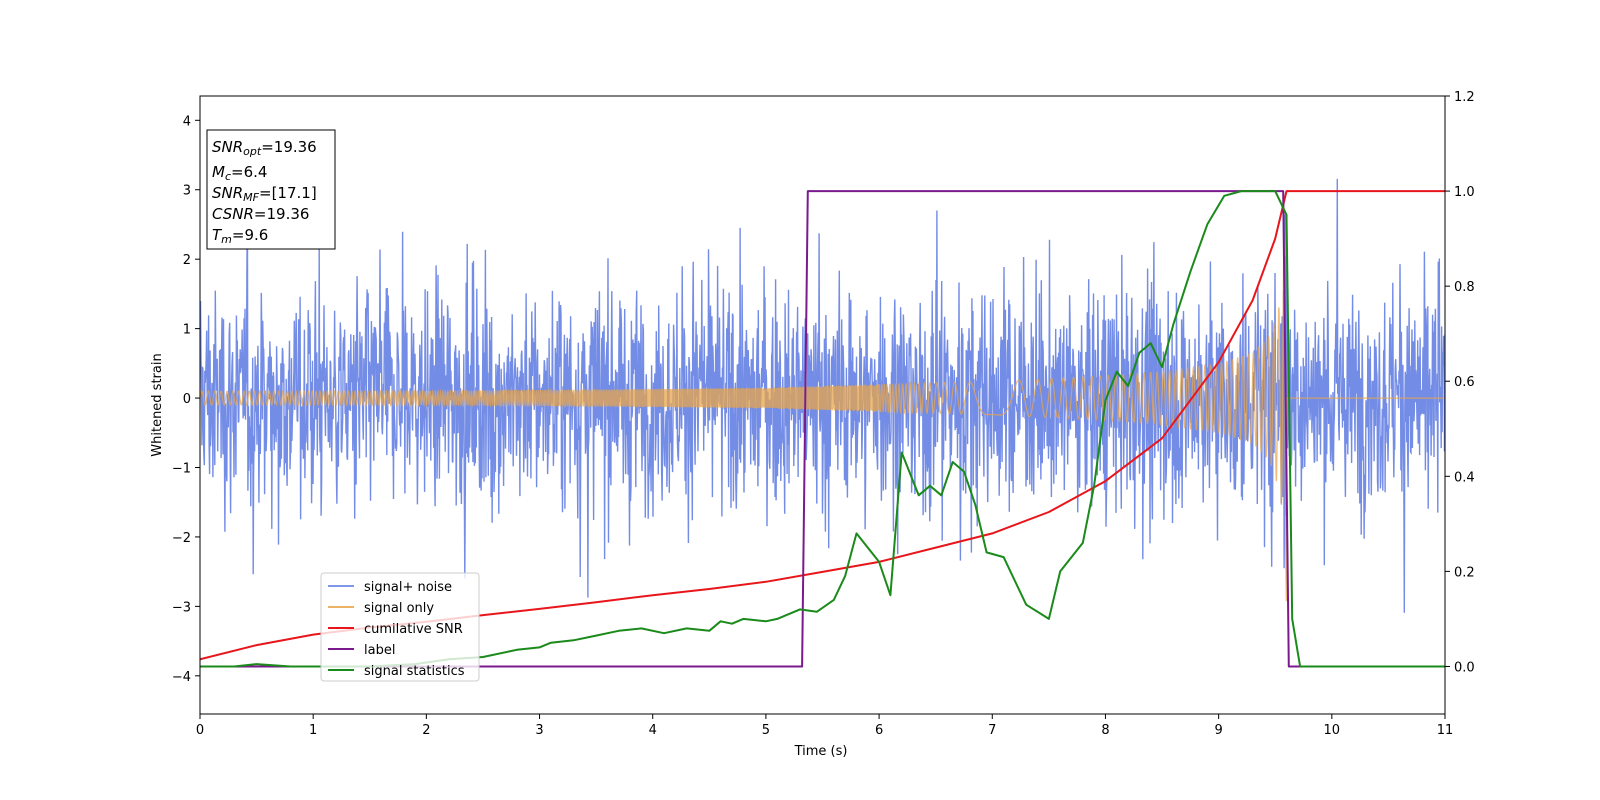 This screenshot has height=800, width=1600. I want to click on info-subscript: opt, so click(252, 151).